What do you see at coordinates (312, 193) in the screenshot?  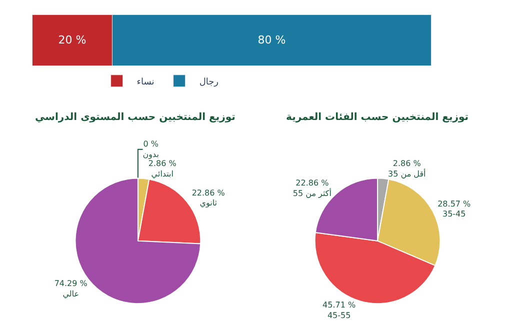 I see `slice-label: أكثر من 55` at bounding box center [312, 193].